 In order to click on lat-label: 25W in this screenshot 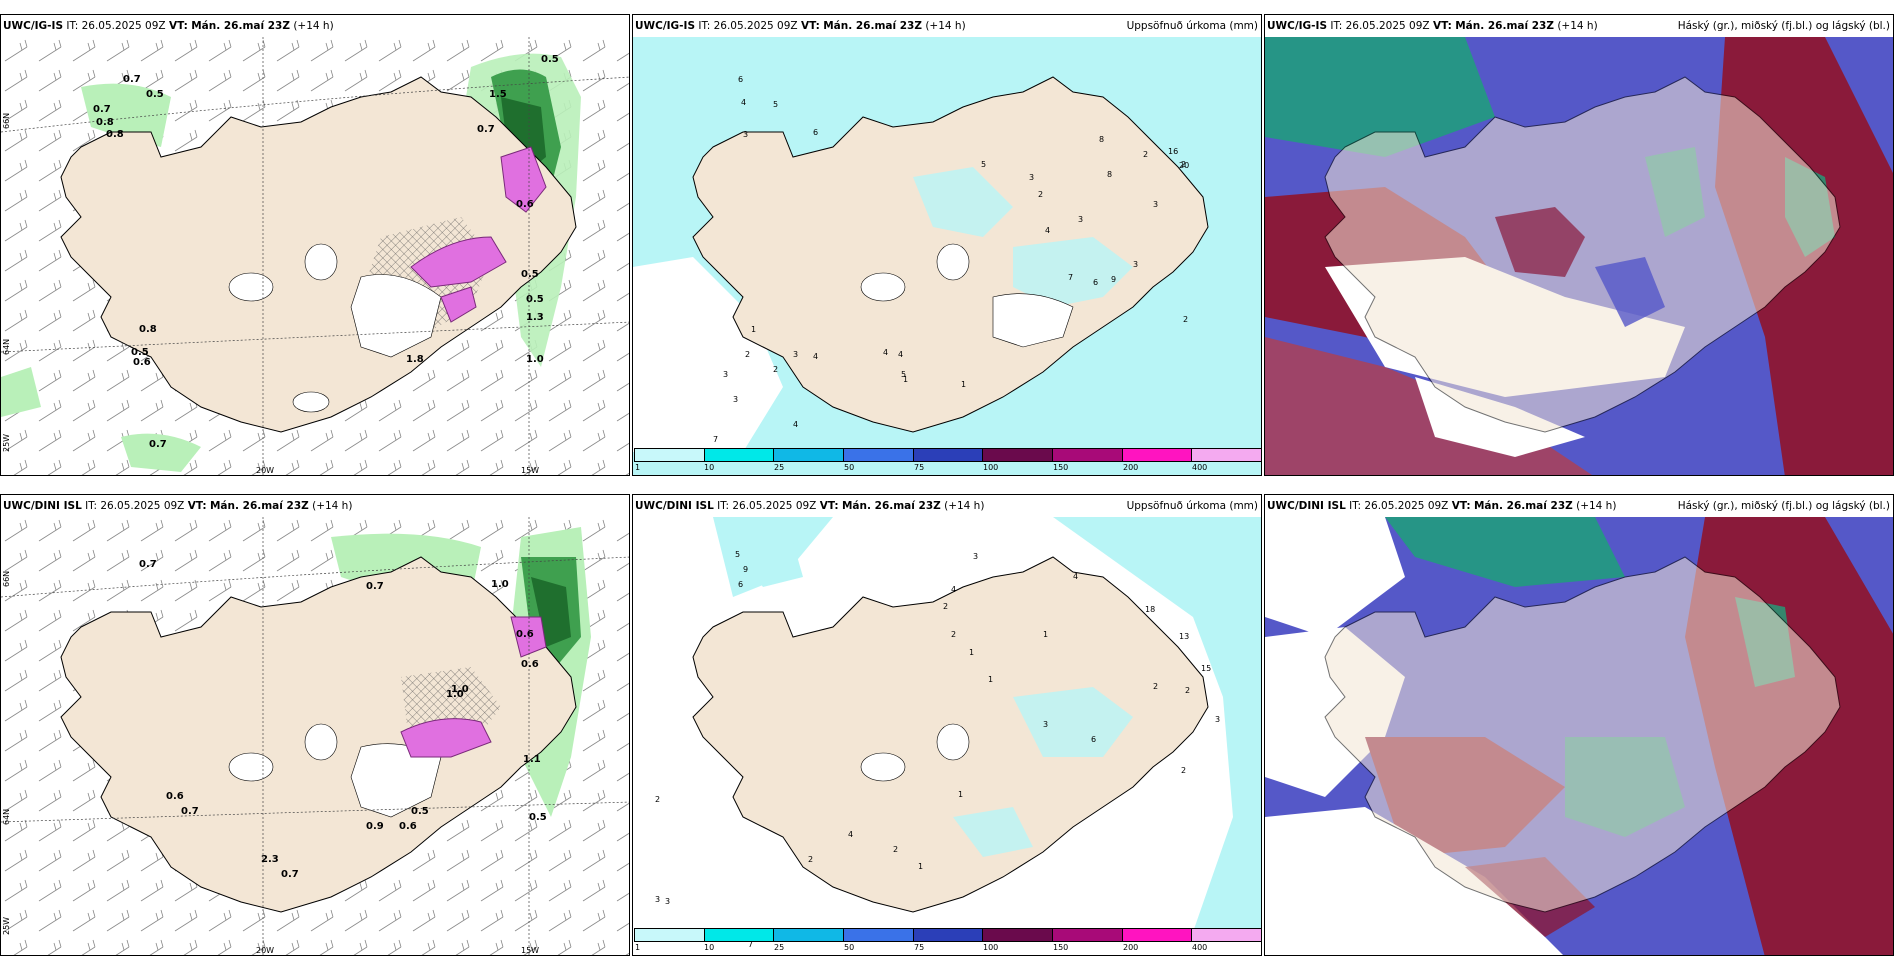, I will do `click(6, 443)`.